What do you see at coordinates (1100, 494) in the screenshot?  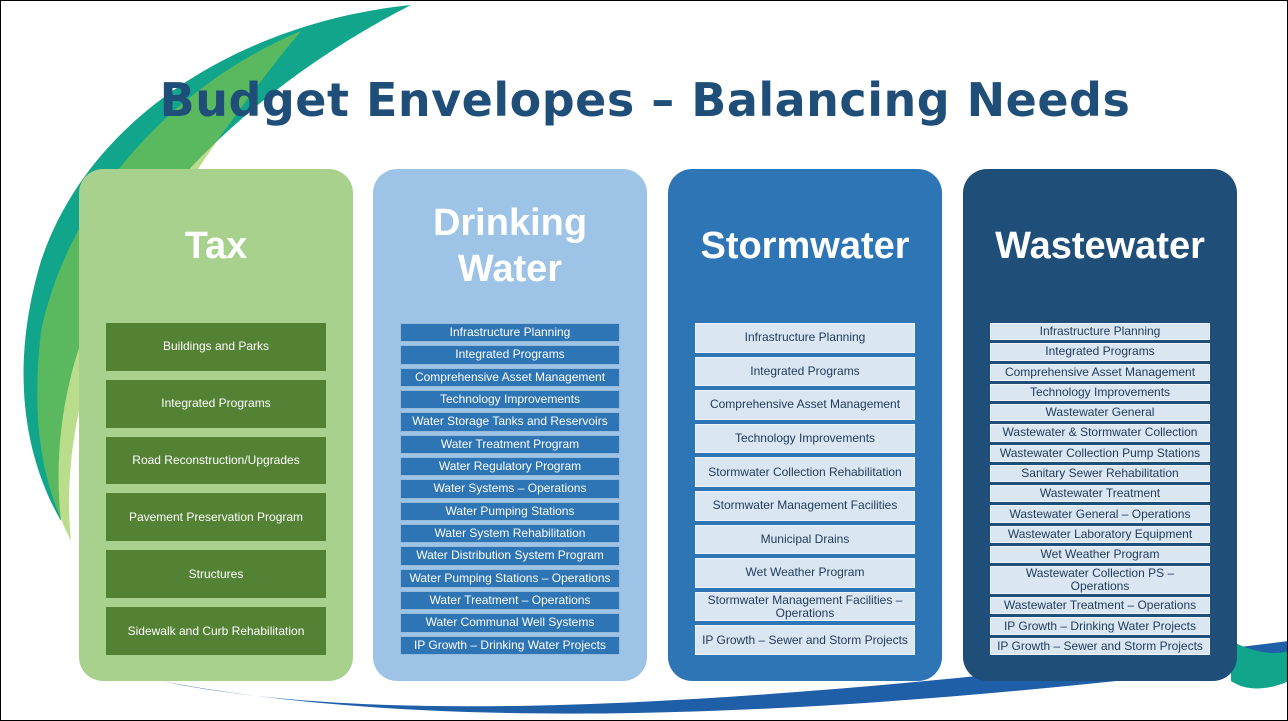 I see `list-item: Wastewater Treatment` at bounding box center [1100, 494].